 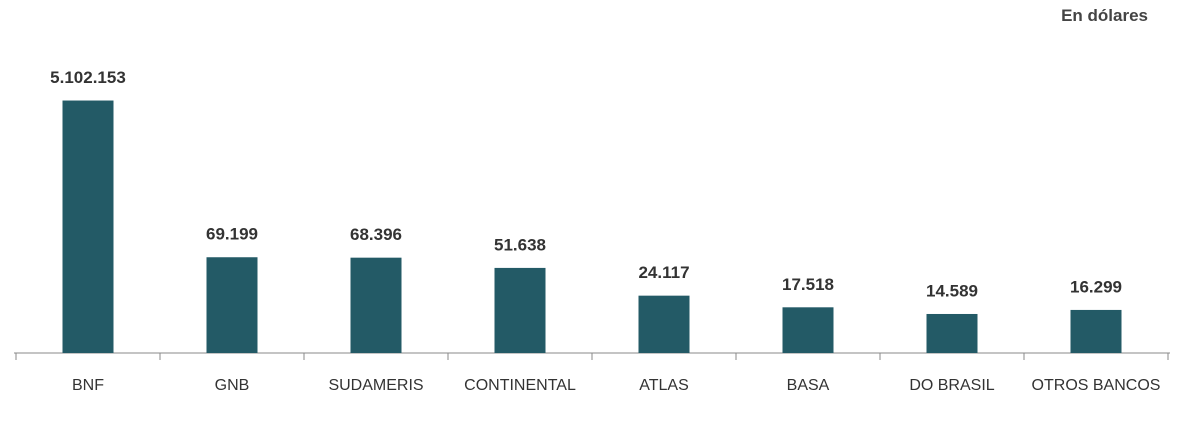 What do you see at coordinates (1104, 15) in the screenshot?
I see `subtitle: En dólares` at bounding box center [1104, 15].